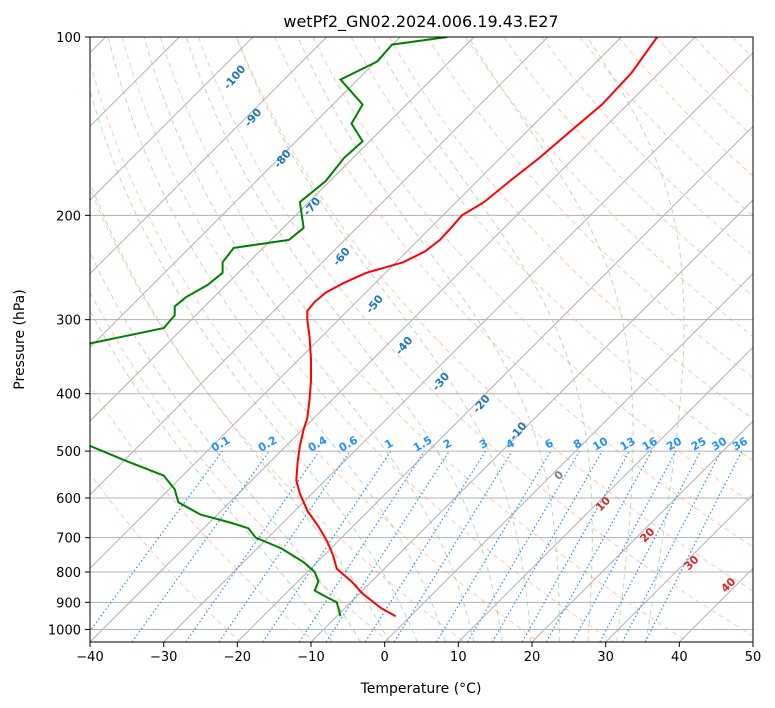 The image size is (775, 708). What do you see at coordinates (68, 603) in the screenshot?
I see `y-tick-label: 900` at bounding box center [68, 603].